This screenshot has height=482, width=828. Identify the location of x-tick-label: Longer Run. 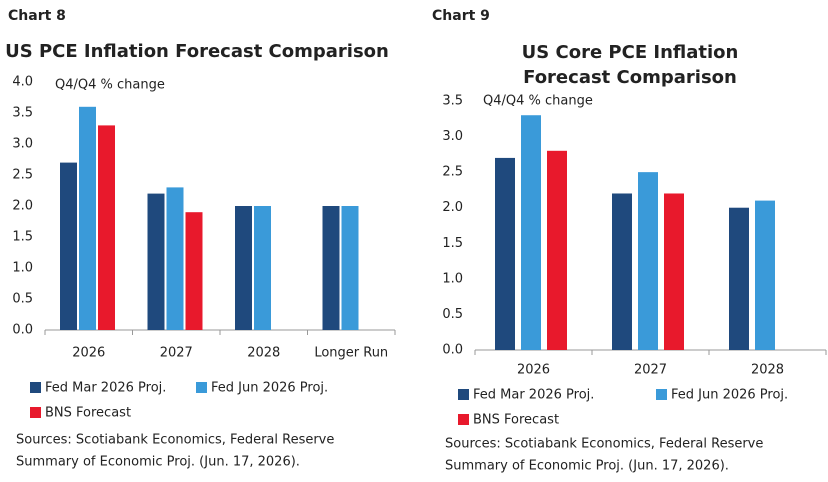
(351, 353).